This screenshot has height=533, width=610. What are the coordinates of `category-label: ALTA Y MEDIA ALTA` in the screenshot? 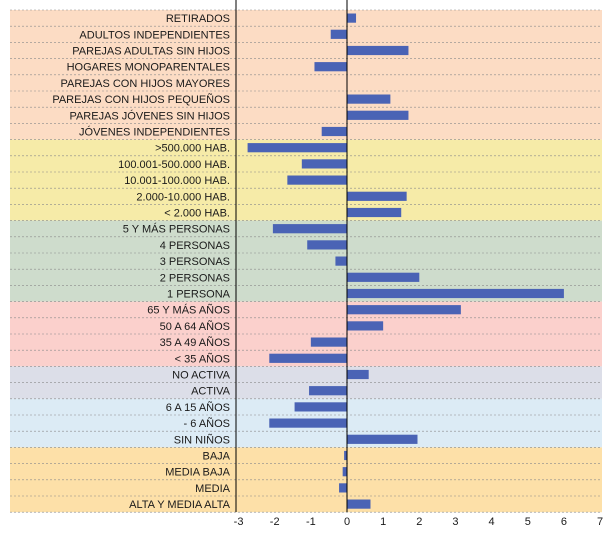 It's located at (180, 505).